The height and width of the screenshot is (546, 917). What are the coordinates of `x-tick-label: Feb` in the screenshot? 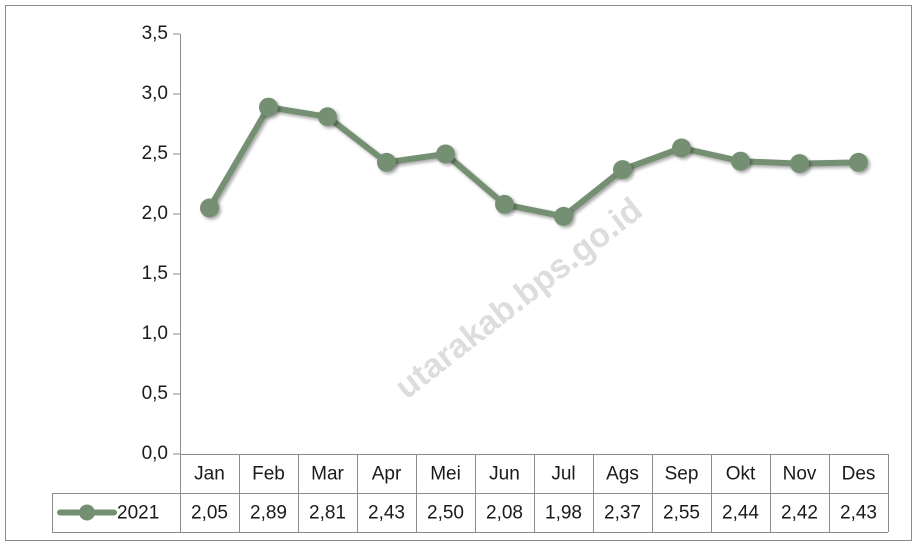 It's located at (268, 474).